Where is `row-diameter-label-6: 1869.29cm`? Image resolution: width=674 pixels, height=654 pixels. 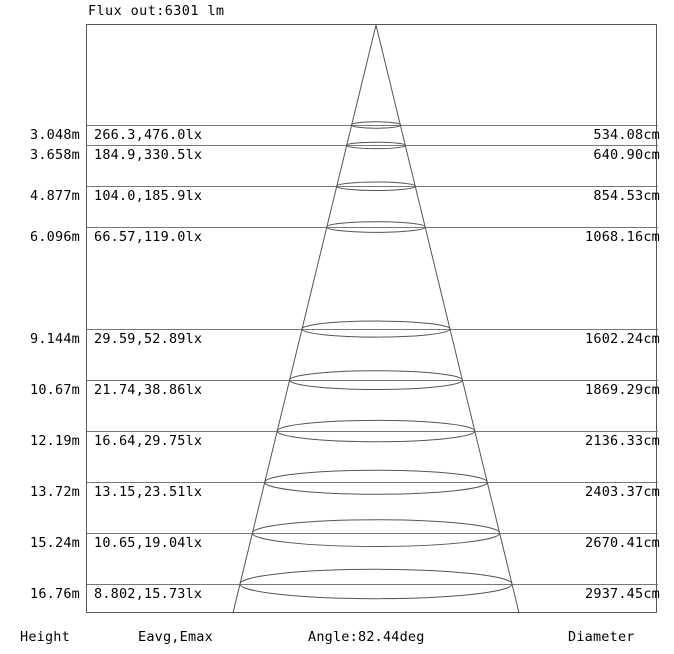 row-diameter-label-6: 1869.29cm is located at coordinates (622, 390).